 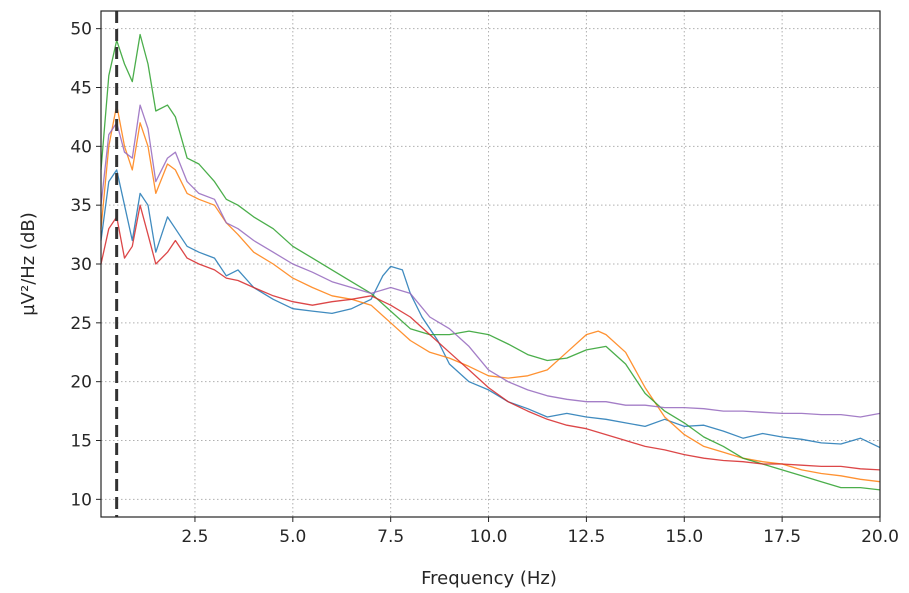 I want to click on y-axis-ticks: 10 15 20 25 30 35 40 45 50, so click(x=85, y=265).